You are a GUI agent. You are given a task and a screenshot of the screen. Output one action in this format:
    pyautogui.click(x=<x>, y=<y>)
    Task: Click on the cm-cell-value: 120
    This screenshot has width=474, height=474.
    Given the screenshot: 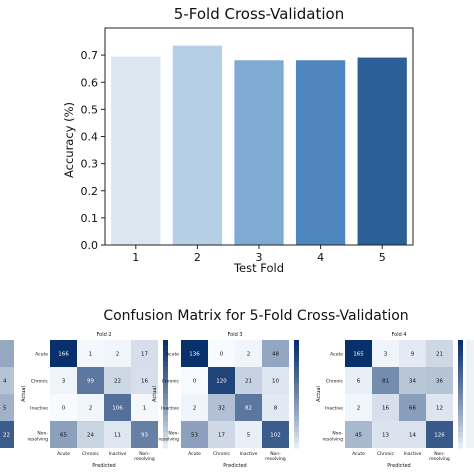 What is the action you would take?
    pyautogui.click(x=221, y=382)
    